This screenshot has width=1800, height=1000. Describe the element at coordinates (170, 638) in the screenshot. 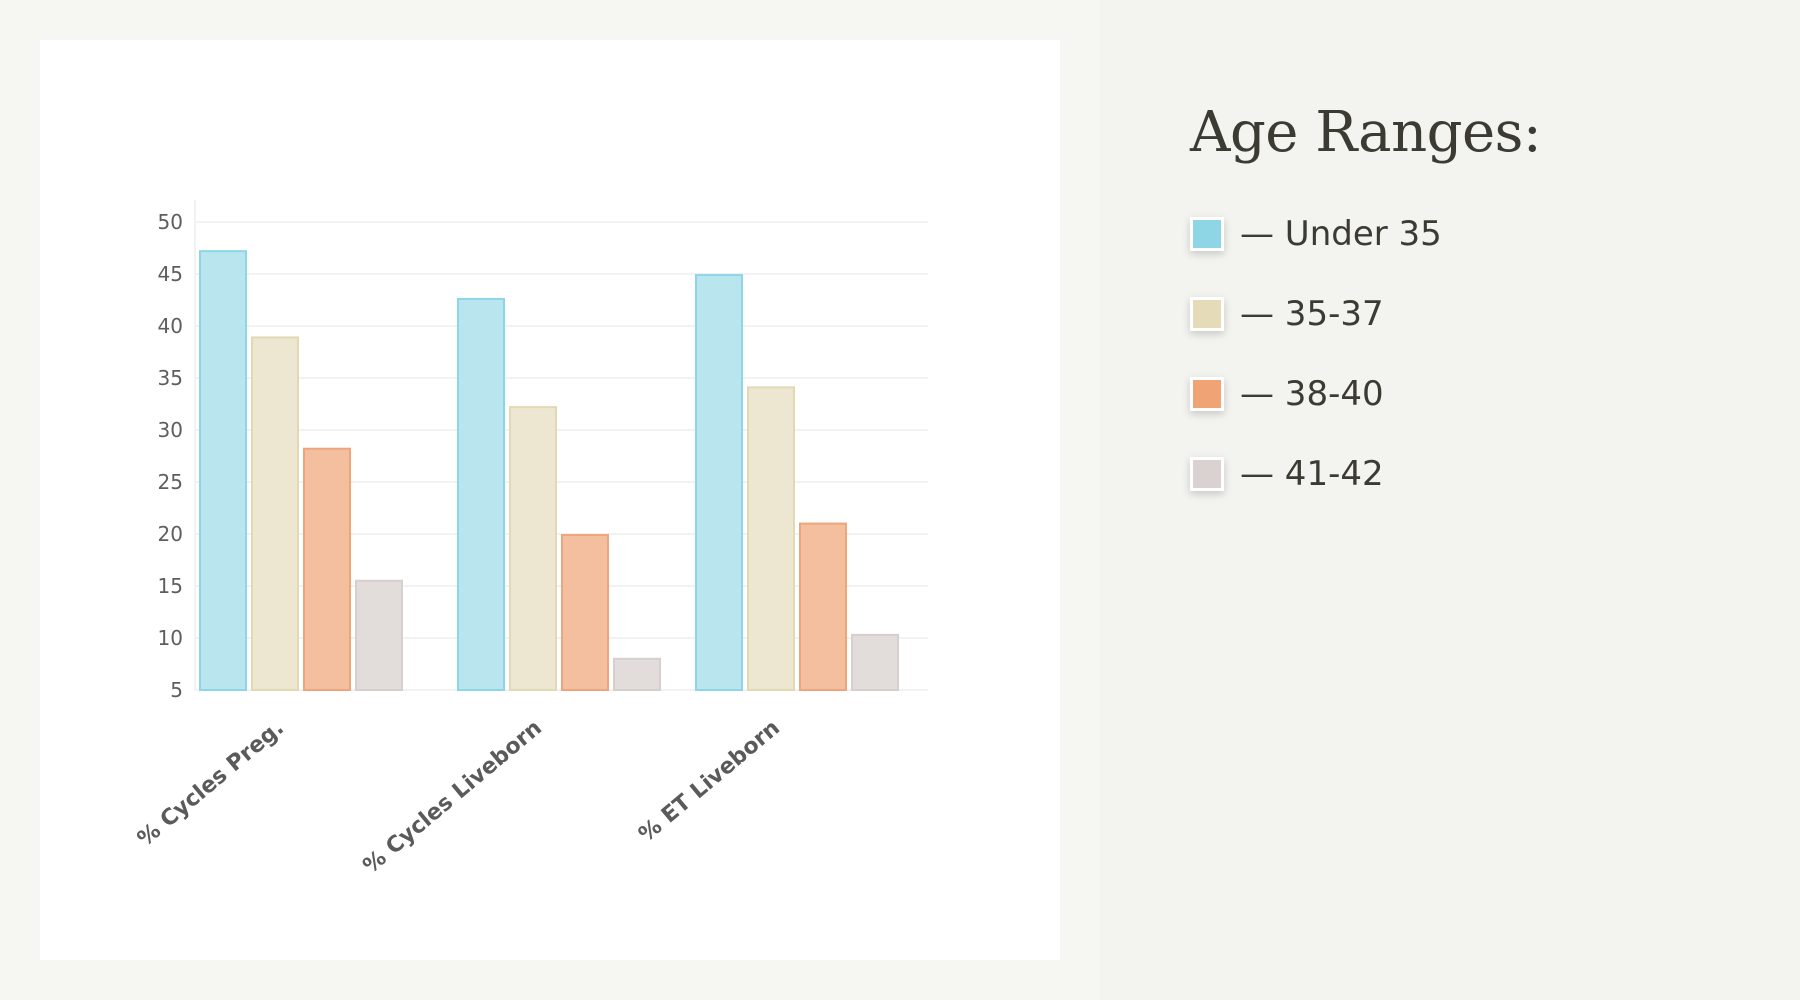

I see `y-tick-label: 10` at that location.